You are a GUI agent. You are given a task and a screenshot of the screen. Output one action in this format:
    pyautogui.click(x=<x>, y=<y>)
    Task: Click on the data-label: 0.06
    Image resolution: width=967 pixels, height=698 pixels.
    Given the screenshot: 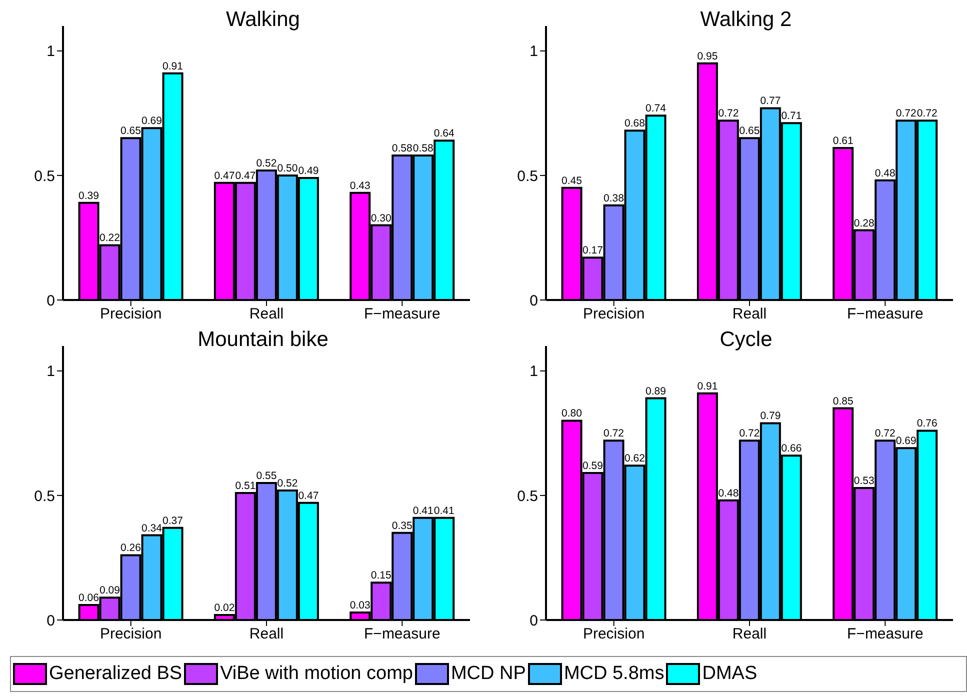 What is the action you would take?
    pyautogui.click(x=89, y=598)
    